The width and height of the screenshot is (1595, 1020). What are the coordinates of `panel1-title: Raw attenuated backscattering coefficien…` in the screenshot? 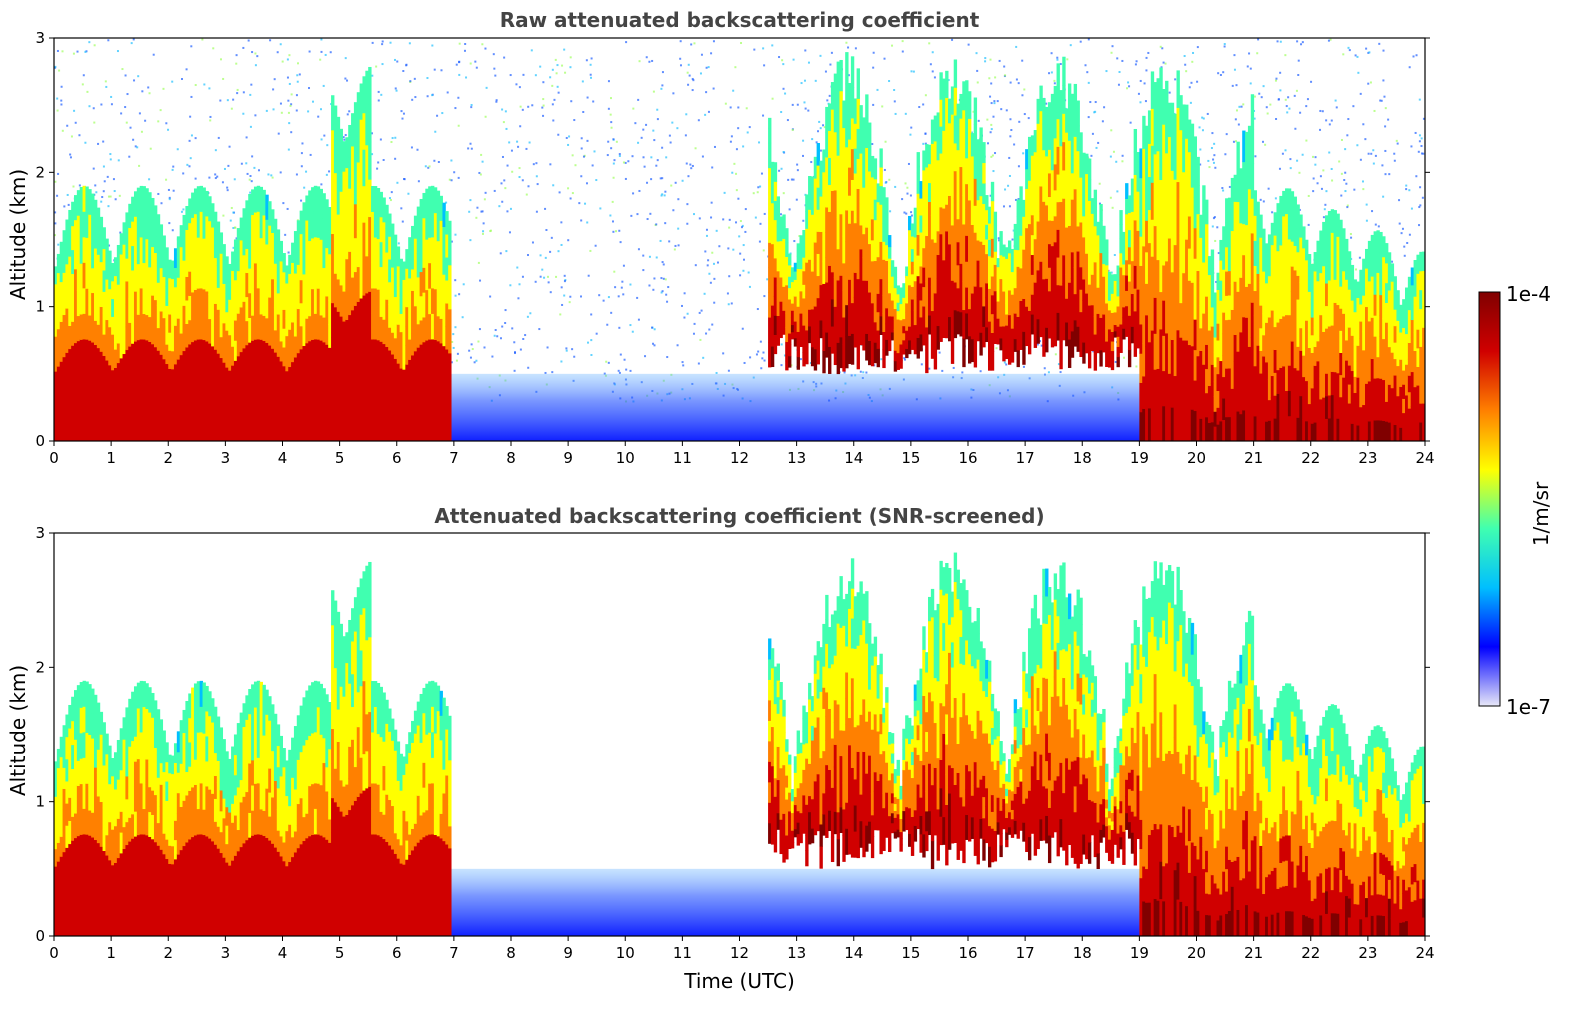 It's located at (739, 20).